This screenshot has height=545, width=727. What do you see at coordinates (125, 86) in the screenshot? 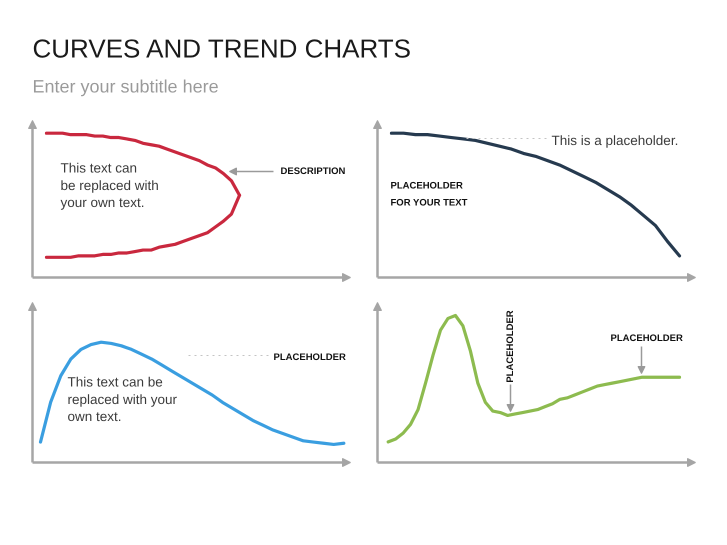
I see `chart-subtitle: Enter your subtitle here` at bounding box center [125, 86].